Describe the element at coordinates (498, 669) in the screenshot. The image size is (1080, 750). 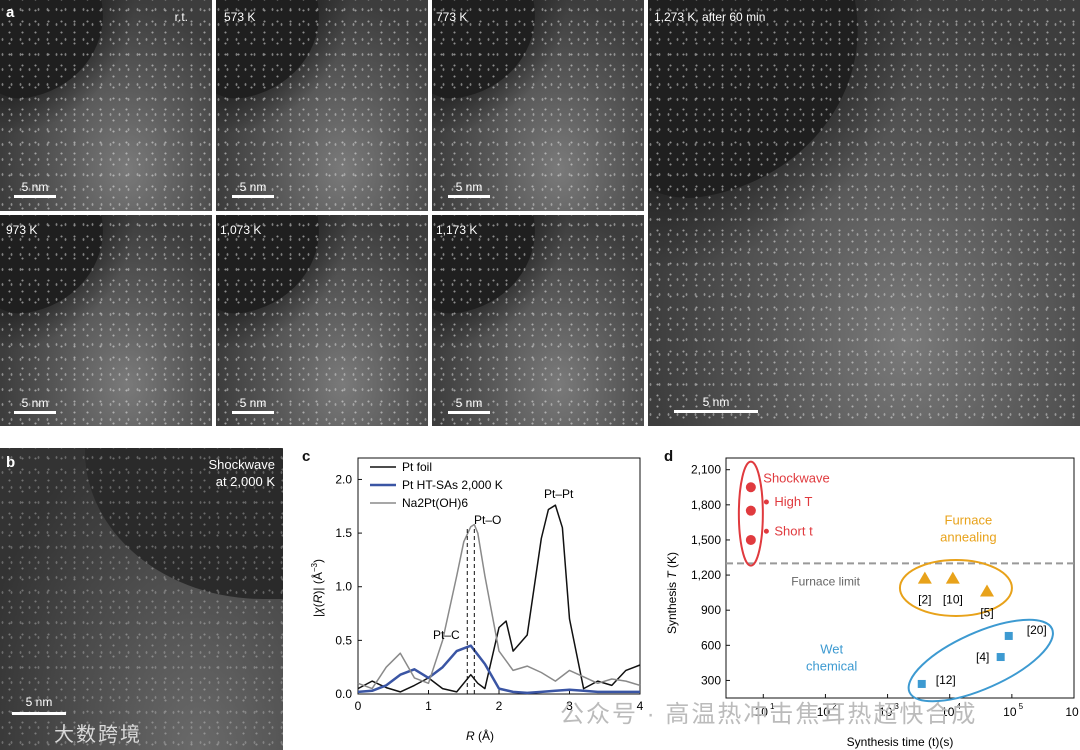
I see `series-line-pt-ht-sas` at that location.